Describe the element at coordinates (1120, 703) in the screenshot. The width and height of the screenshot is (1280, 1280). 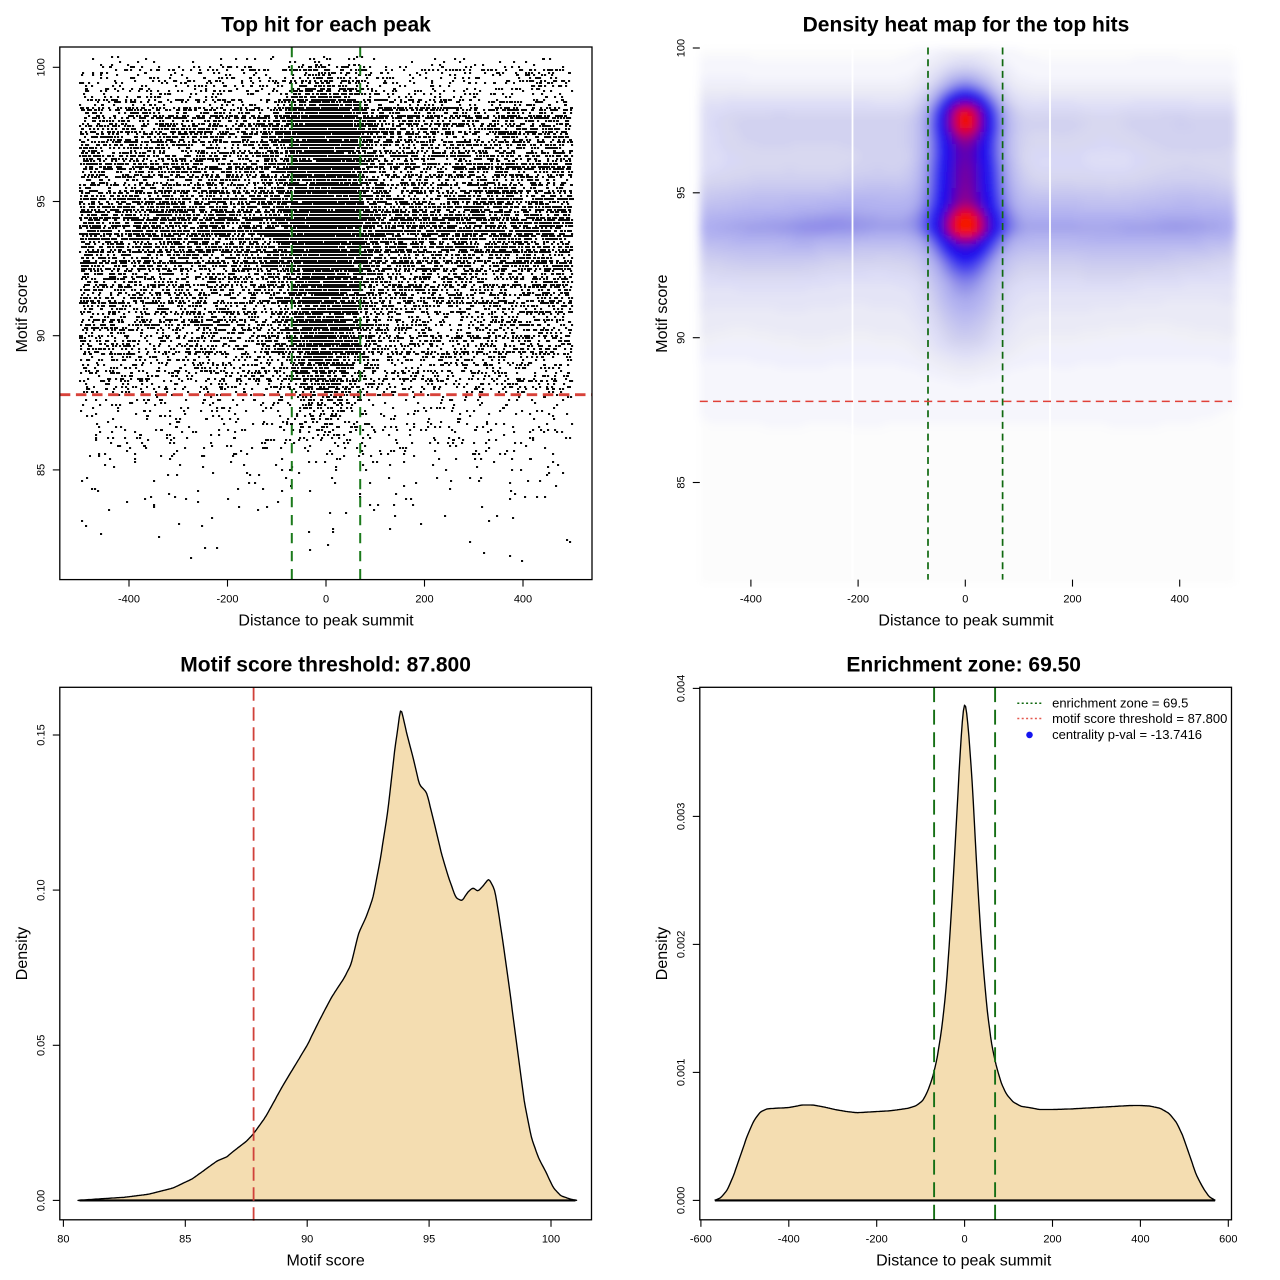
I see `svg-text: enrichment zone = 69.5` at that location.